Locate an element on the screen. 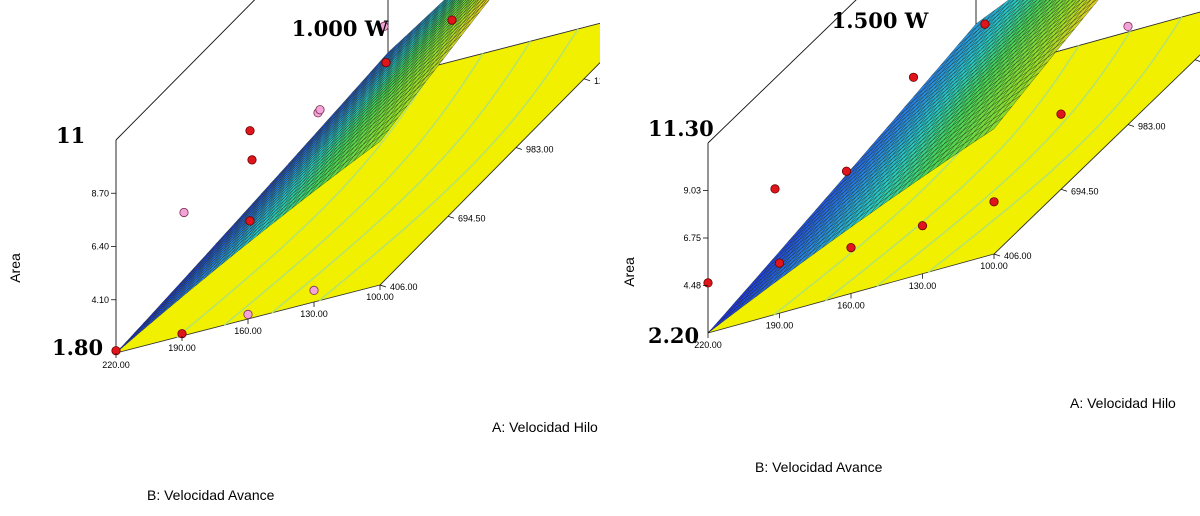 This screenshot has height=516, width=1200. z-tick-label: 4.10 is located at coordinates (100, 300).